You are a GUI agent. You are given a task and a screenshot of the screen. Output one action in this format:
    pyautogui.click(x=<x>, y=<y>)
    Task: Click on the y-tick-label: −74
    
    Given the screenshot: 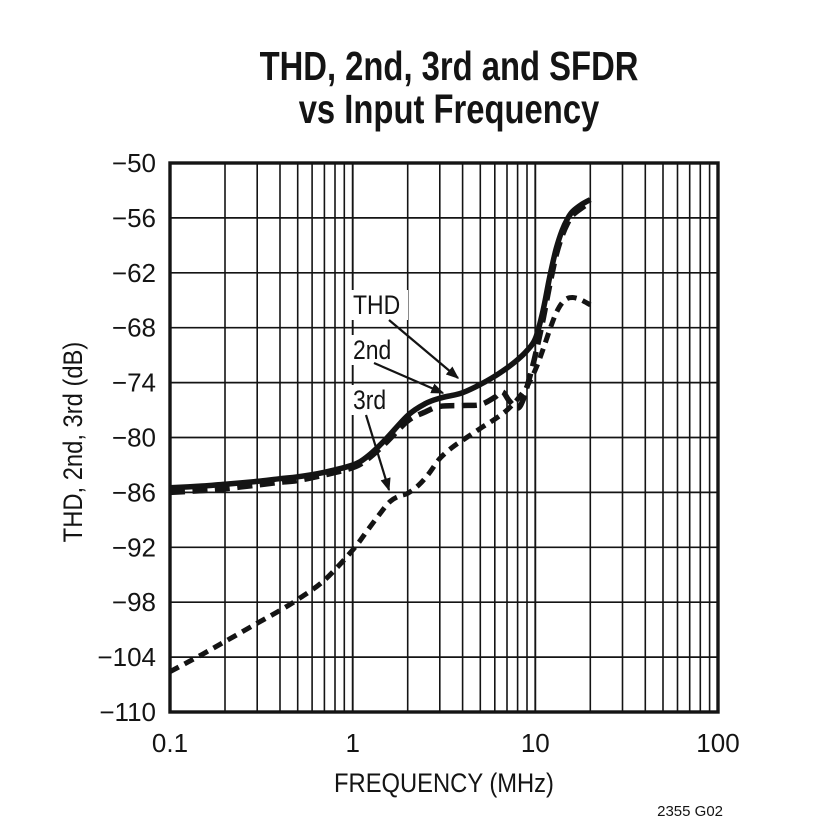 What is the action you would take?
    pyautogui.click(x=134, y=383)
    